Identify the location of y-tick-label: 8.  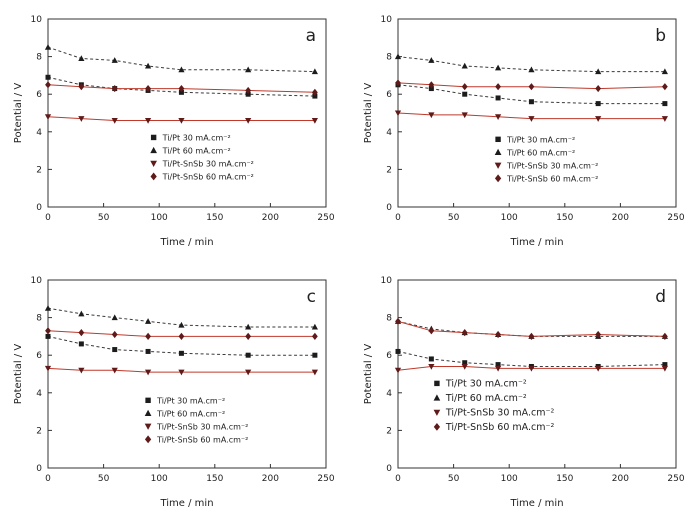
(389, 319).